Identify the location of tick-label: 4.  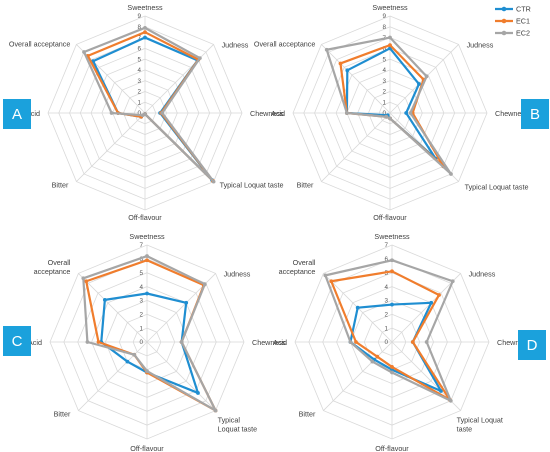
(384, 70).